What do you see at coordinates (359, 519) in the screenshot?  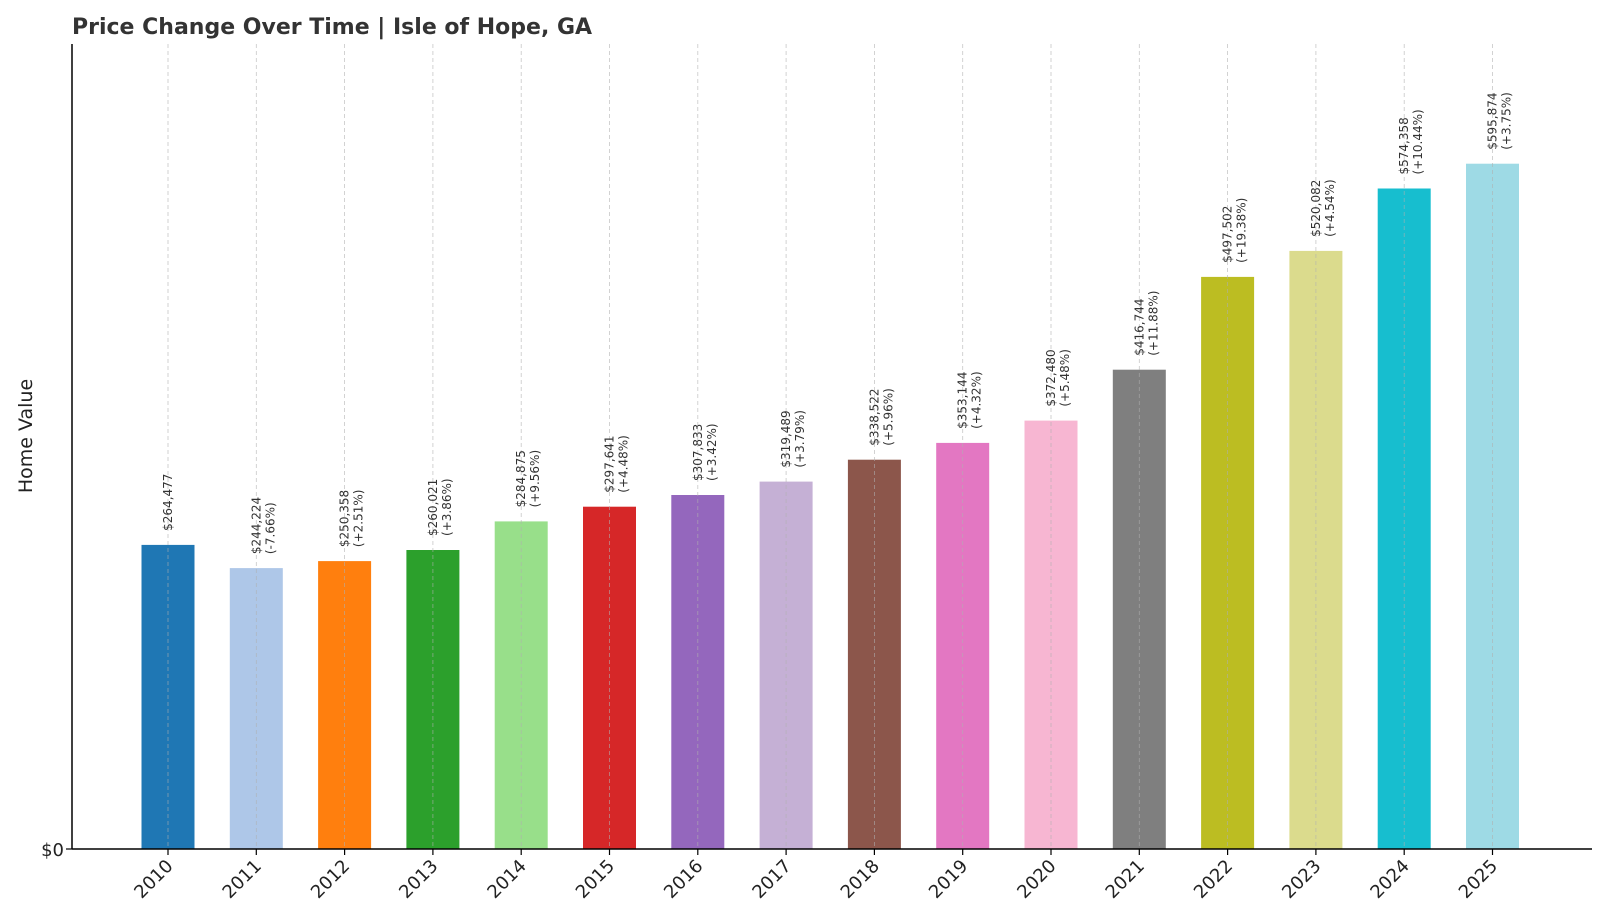 I see `data-label-change-2012: (+2.51%)` at bounding box center [359, 519].